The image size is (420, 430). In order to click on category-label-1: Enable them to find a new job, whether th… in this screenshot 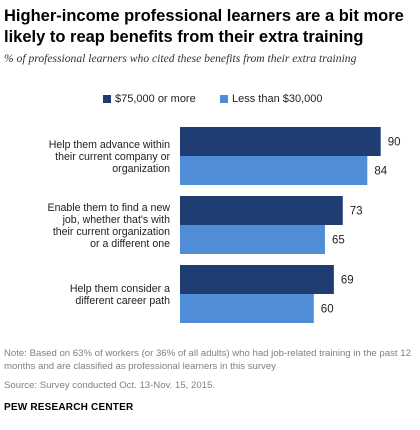, I will do `click(109, 226)`.